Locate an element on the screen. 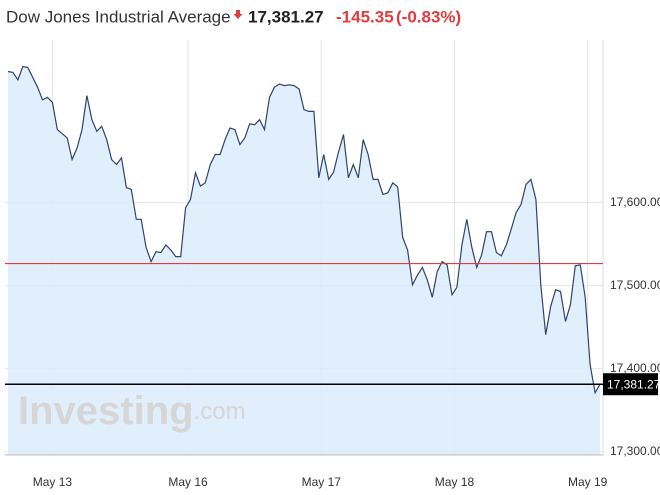 This screenshot has height=495, width=660. watermark-main: Investing is located at coordinates (106, 411).